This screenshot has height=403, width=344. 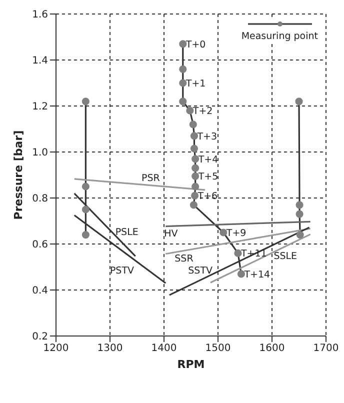 I want to click on x-tick-label: 1700, so click(x=326, y=348).